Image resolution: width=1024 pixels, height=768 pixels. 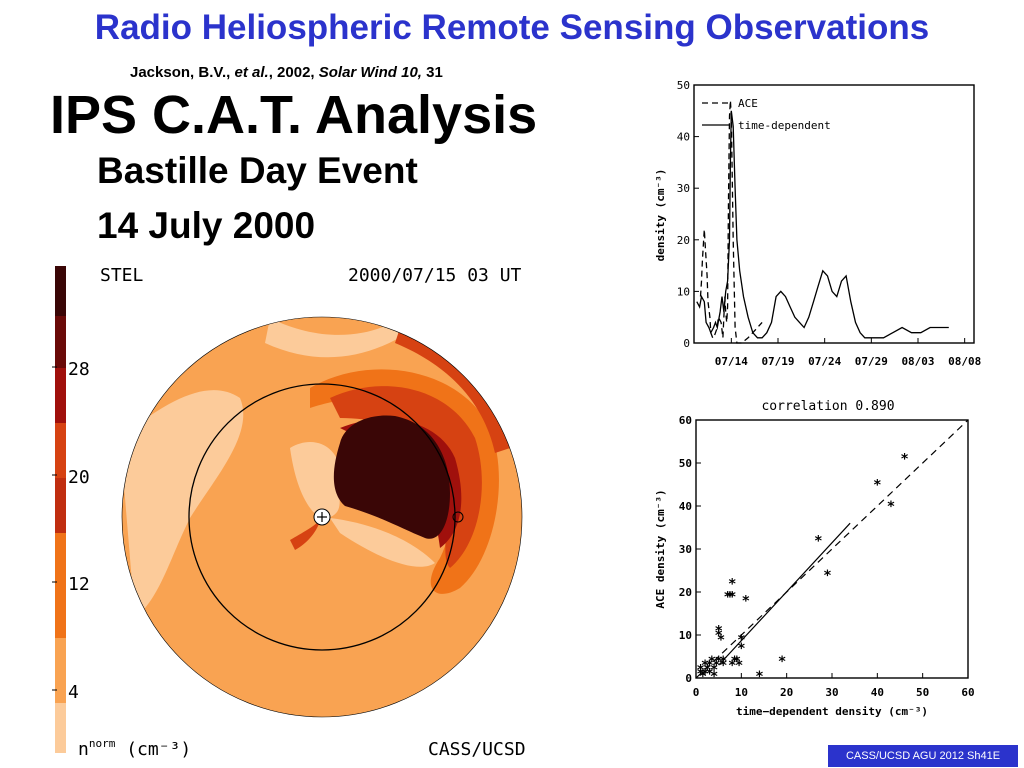 What do you see at coordinates (251, 72) in the screenshot?
I see `citation-etal: et al.` at bounding box center [251, 72].